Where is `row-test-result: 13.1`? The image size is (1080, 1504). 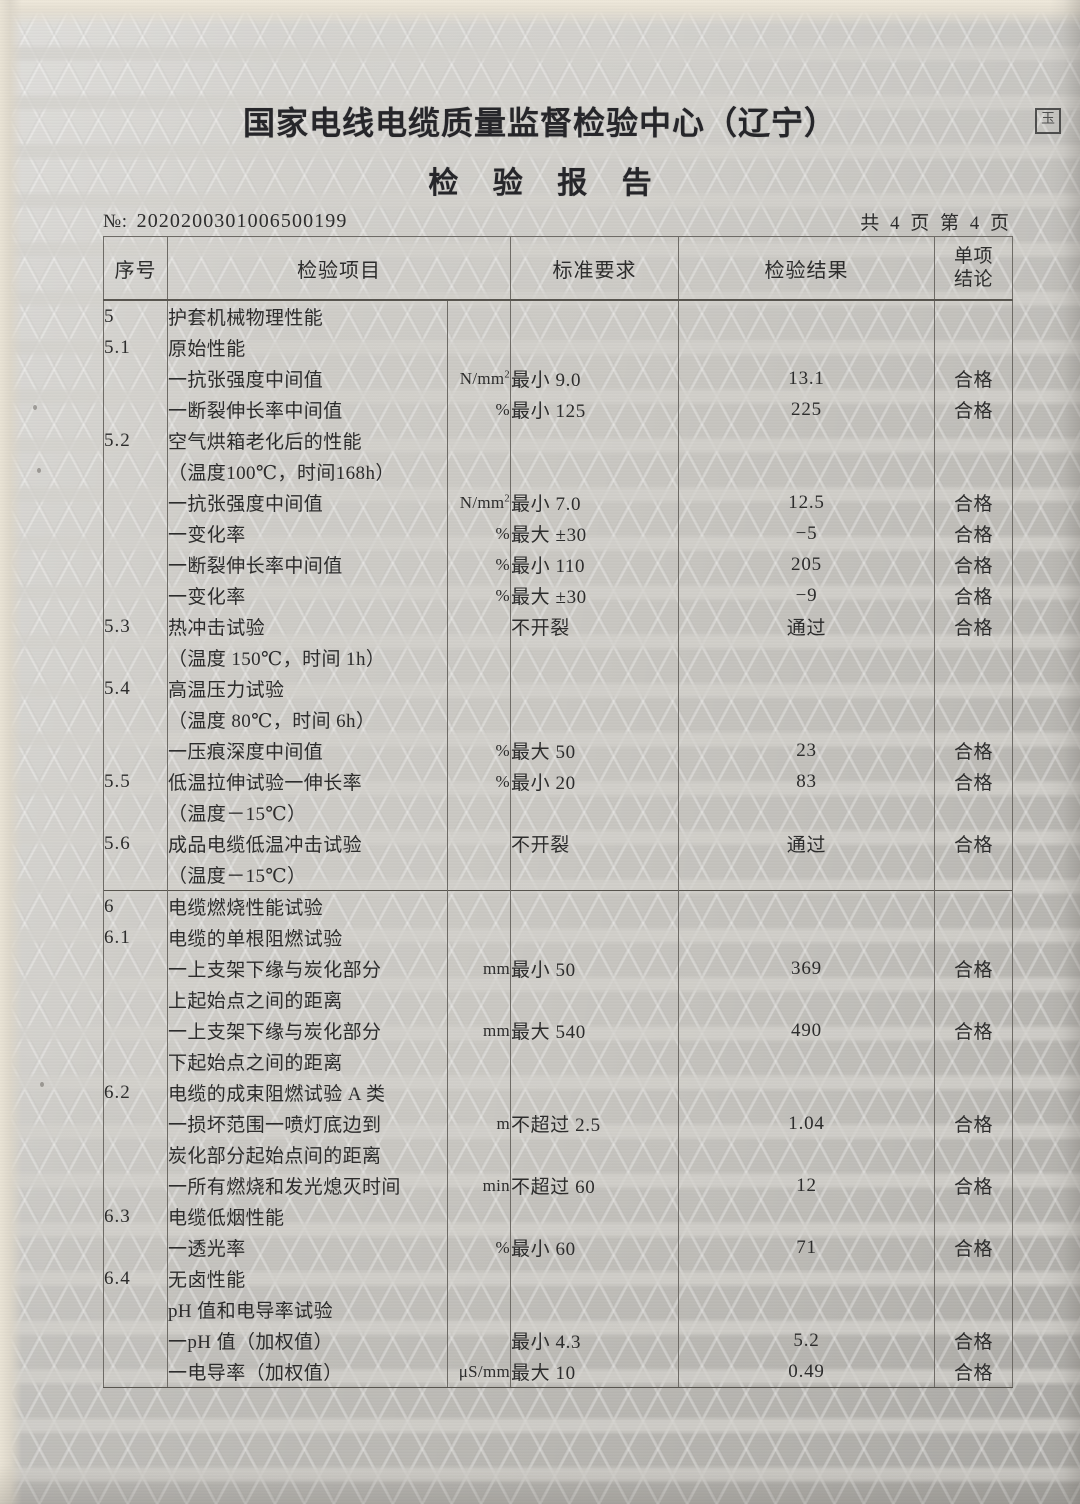 row-test-result: 13.1 is located at coordinates (806, 378).